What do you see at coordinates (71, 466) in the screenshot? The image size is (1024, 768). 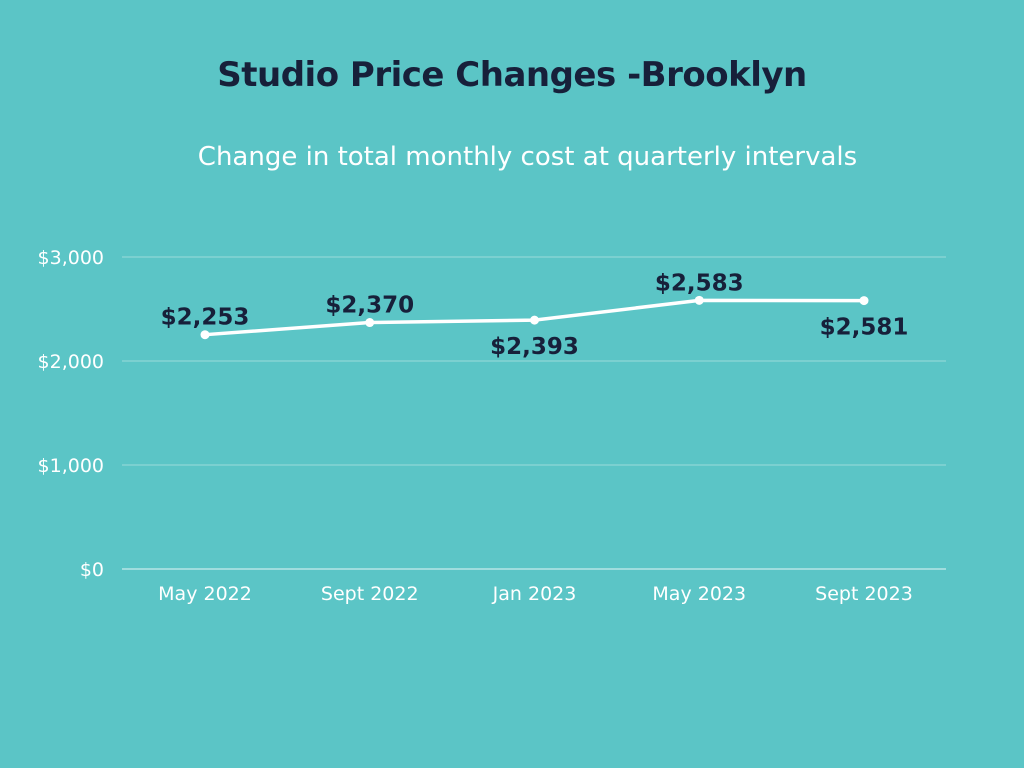 I see `y-tick-label: $1,000` at bounding box center [71, 466].